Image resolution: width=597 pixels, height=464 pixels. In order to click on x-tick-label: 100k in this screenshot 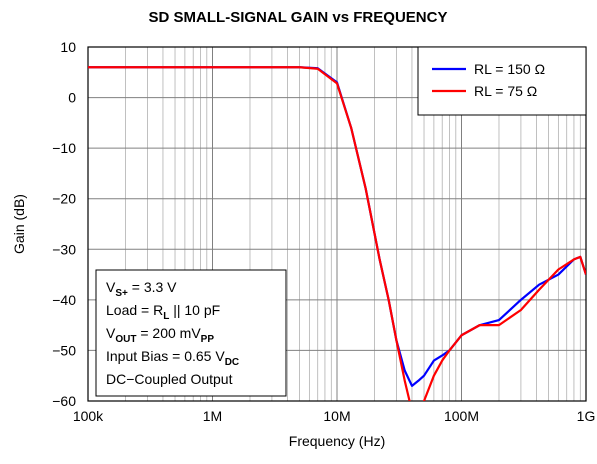, I will do `click(88, 416)`.